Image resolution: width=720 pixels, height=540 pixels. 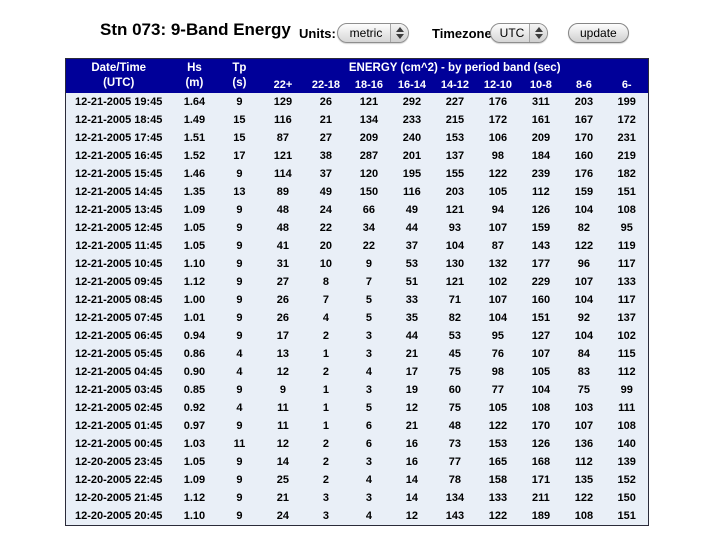 What do you see at coordinates (373, 33) in the screenshot?
I see `units-select: metric` at bounding box center [373, 33].